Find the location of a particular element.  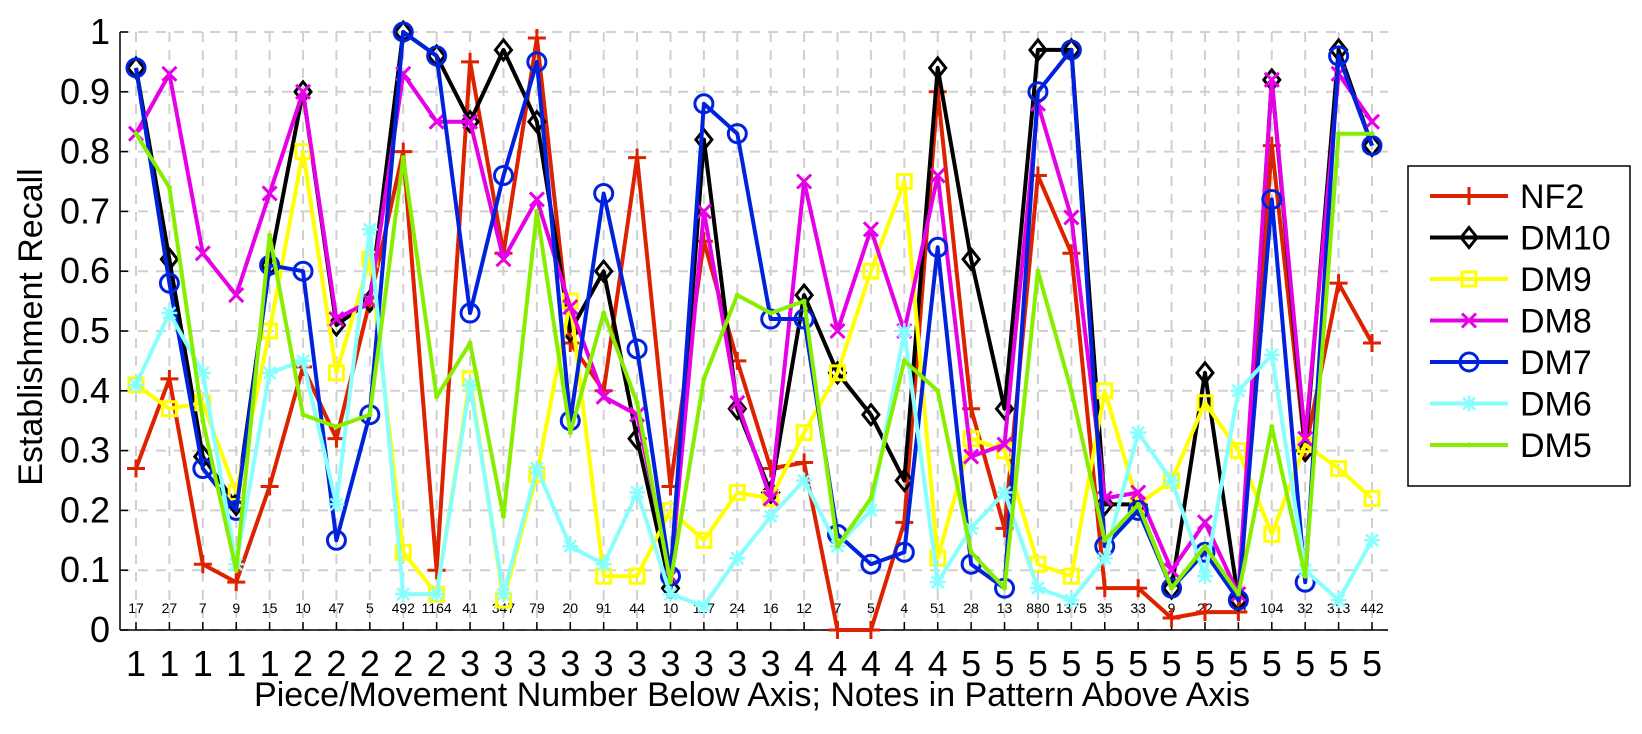

y-tick-label: 0.3 is located at coordinates (85, 450).